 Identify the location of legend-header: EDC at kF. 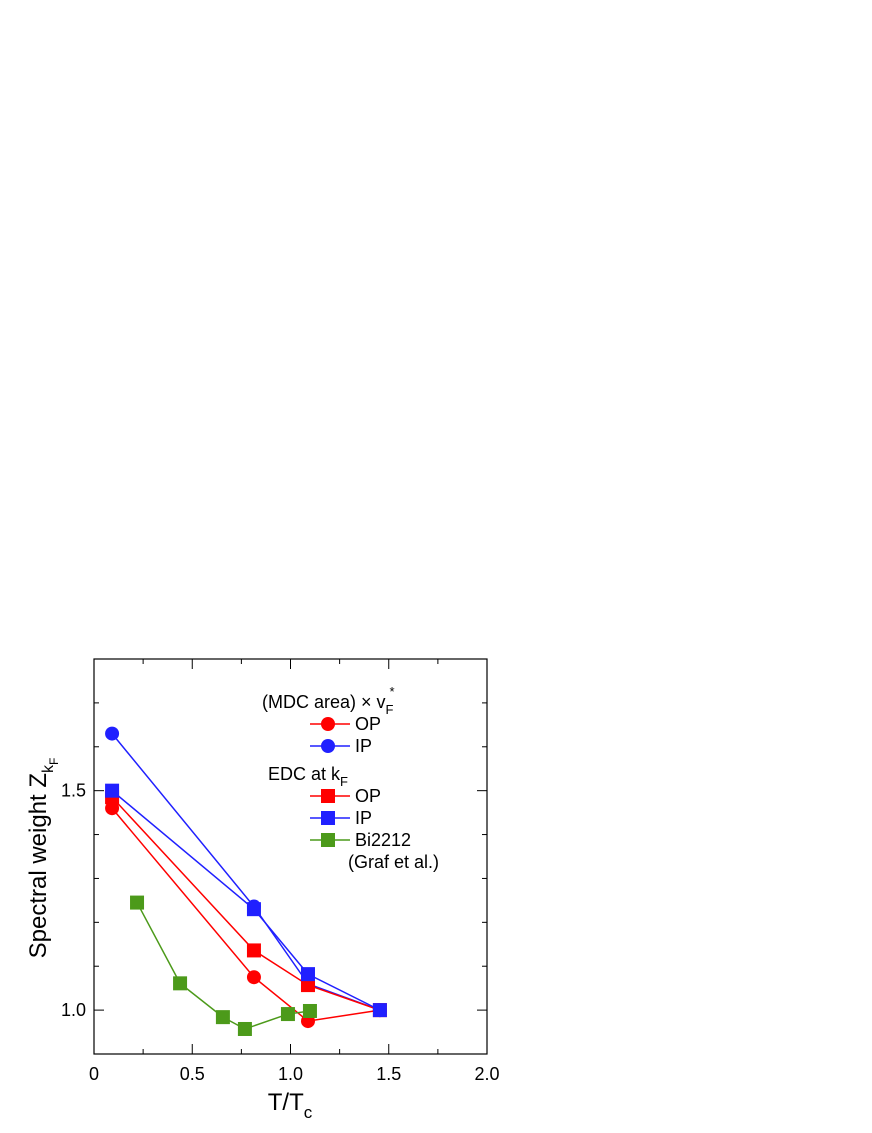
(308, 776).